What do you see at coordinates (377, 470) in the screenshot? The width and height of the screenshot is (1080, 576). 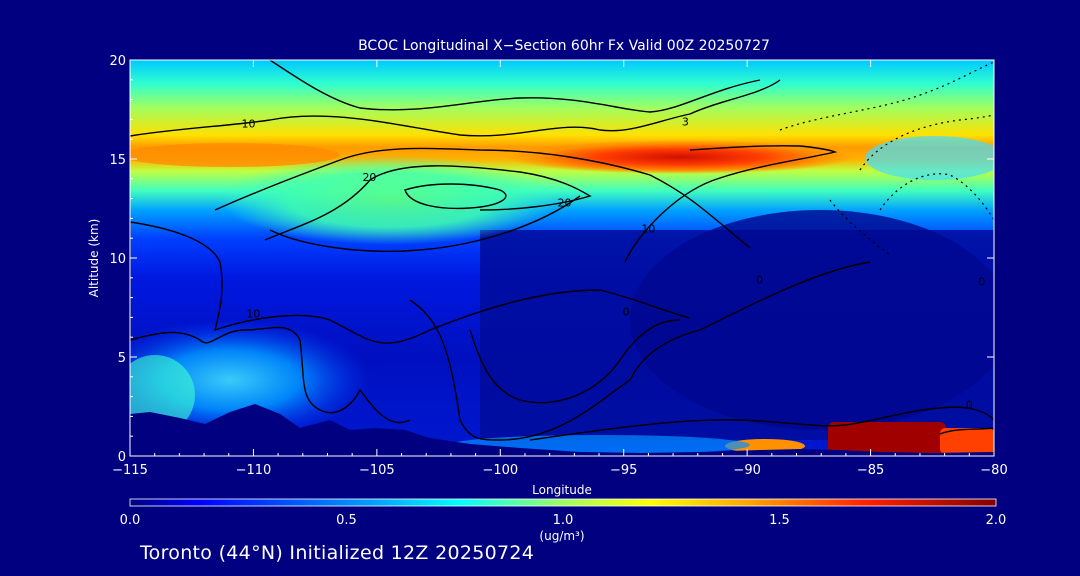 I see `x-tick-label: −105` at bounding box center [377, 470].